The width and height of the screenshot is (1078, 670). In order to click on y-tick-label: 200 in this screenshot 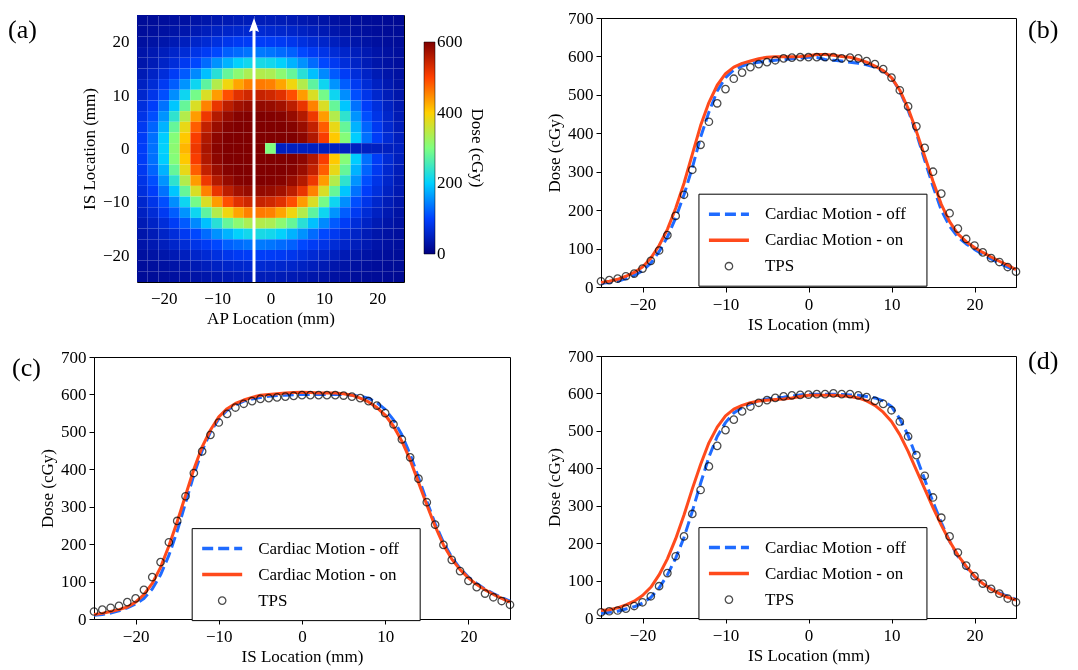, I will do `click(581, 543)`.